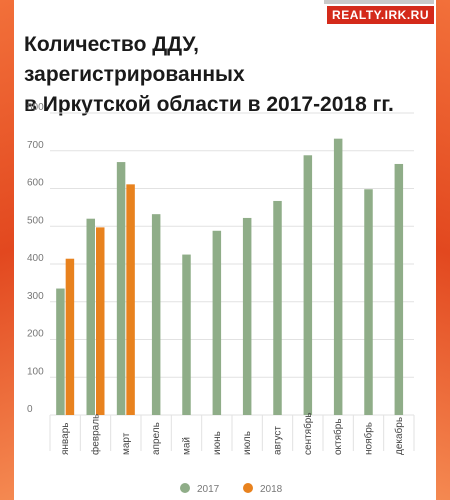  I want to click on y-tick-label: 0, so click(30, 409).